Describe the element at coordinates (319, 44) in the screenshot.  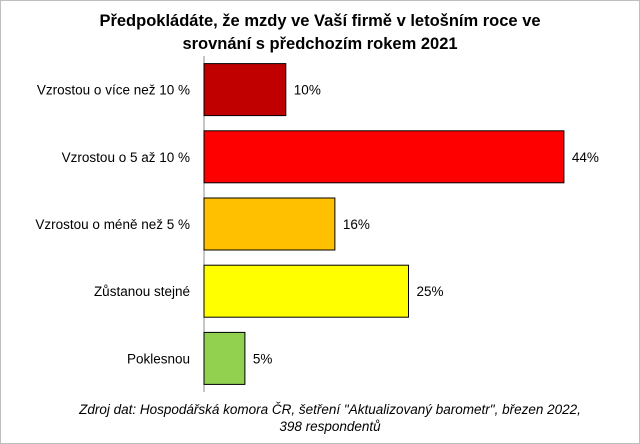
I see `chart-title-line-2: srovnání s předchozím rokem 2021` at that location.